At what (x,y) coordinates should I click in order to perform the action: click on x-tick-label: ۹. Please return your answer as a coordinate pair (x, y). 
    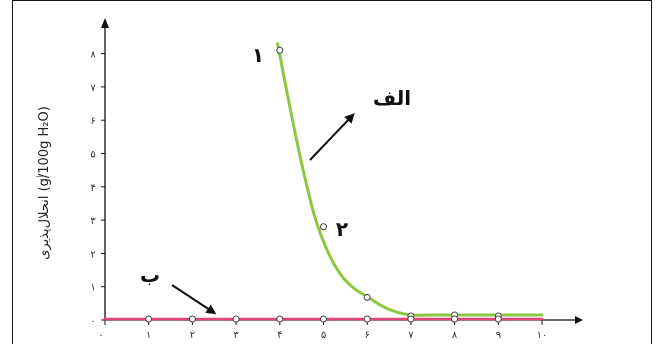
    Looking at the image, I should click on (498, 335).